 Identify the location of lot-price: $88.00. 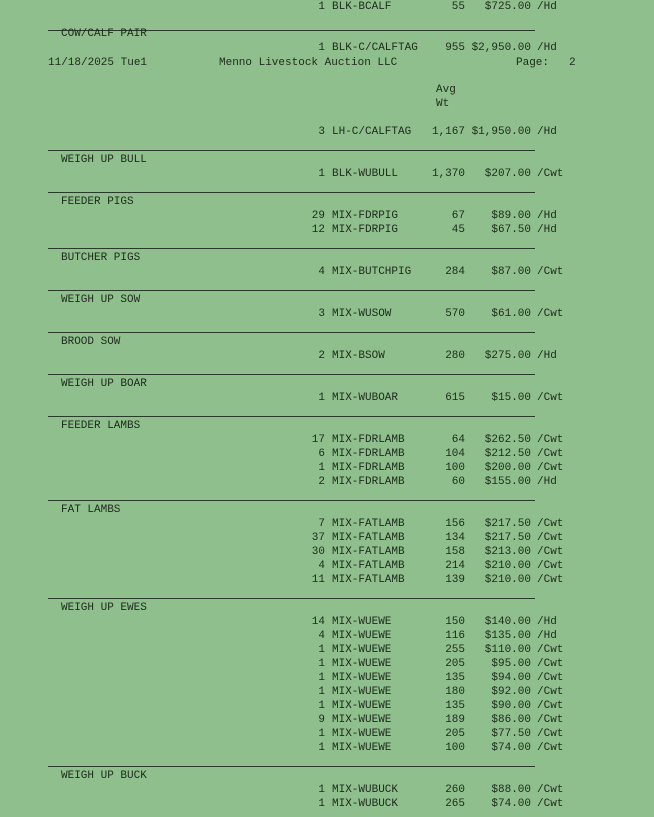
(511, 790).